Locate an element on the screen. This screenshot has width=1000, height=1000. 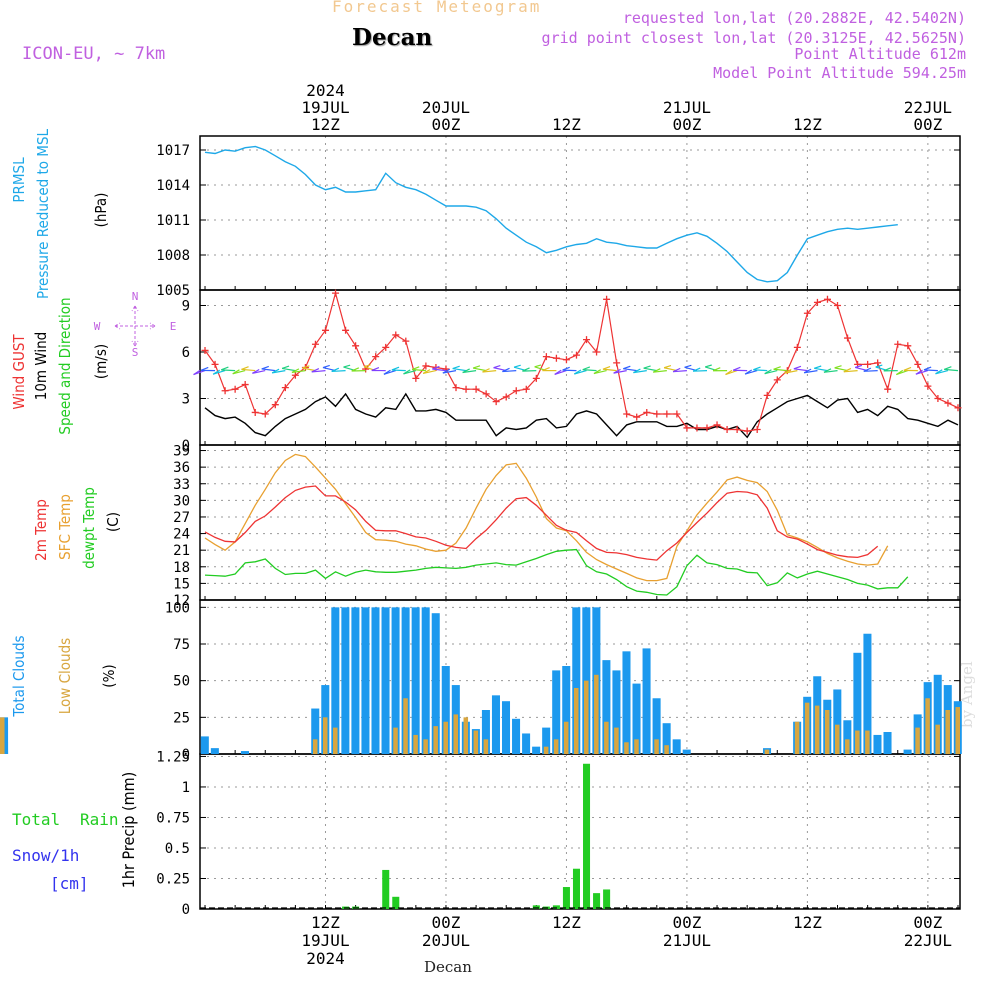
requested-location: requested lon,lat (20.2882E, 42.5402N) is located at coordinates (794, 18).